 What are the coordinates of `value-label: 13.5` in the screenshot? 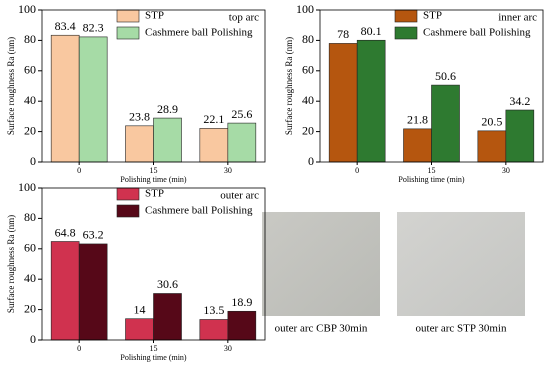 It's located at (213, 310).